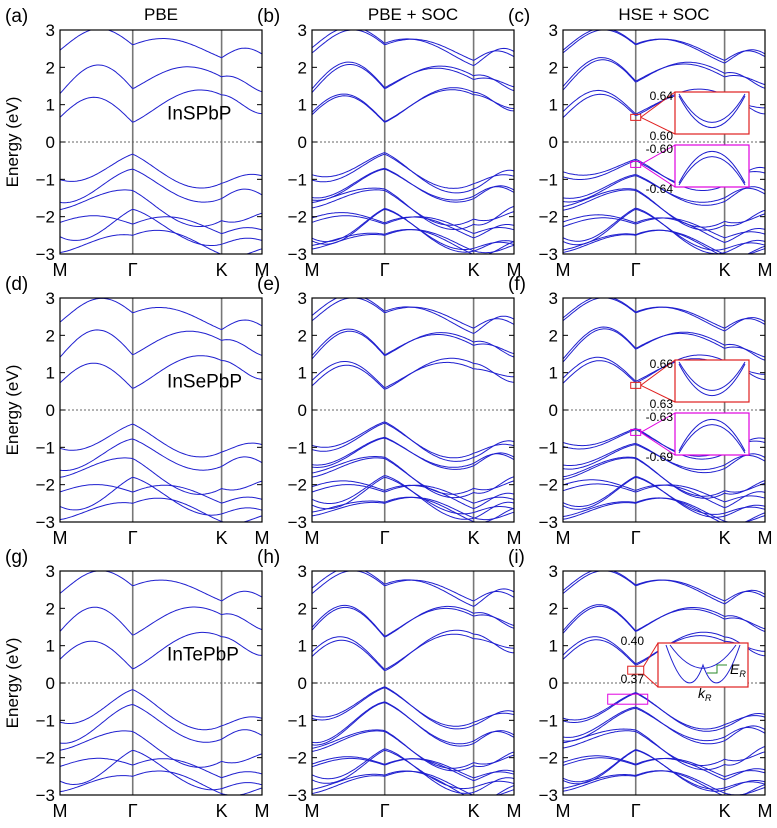 Image resolution: width=777 pixels, height=828 pixels. I want to click on y-axis-title: Energy (eV), so click(12, 142).